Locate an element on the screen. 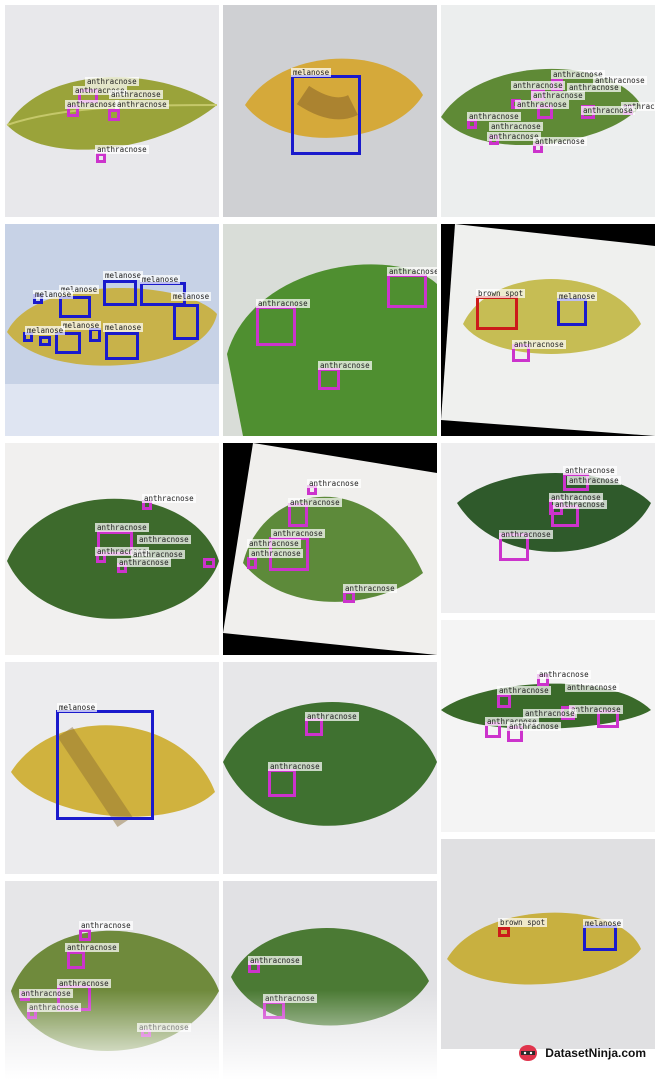 The width and height of the screenshot is (660, 1080). image-tile: brown spot melanose anthracnose is located at coordinates (548, 330).